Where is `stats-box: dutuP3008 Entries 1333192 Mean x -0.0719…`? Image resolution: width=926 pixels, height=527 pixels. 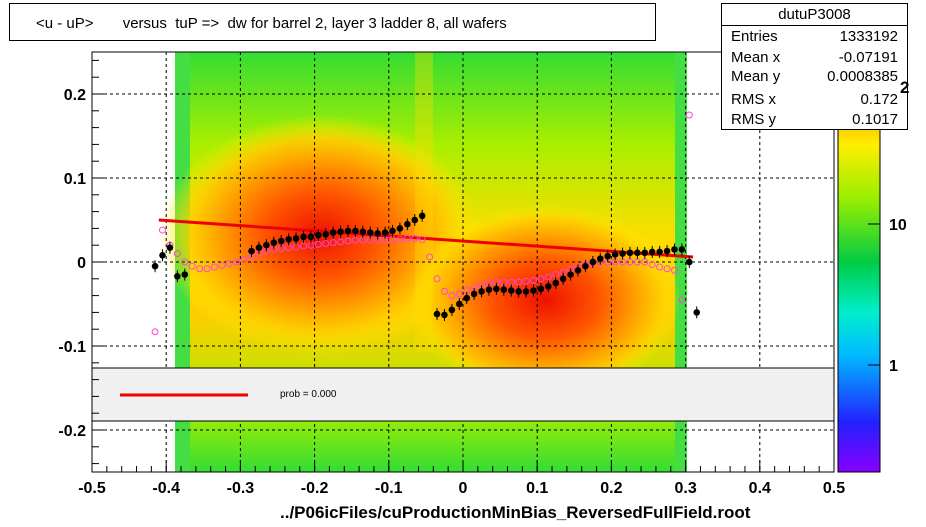
stats-box: dutuP3008 Entries 1333192 Mean x -0.0719… is located at coordinates (814, 66).